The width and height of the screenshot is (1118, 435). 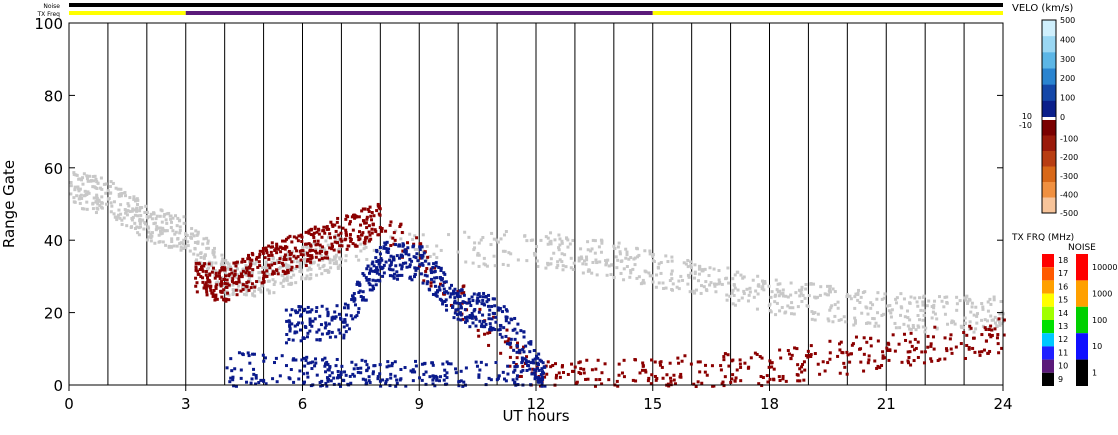 I want to click on y-tick-label: 40, so click(x=53, y=241).